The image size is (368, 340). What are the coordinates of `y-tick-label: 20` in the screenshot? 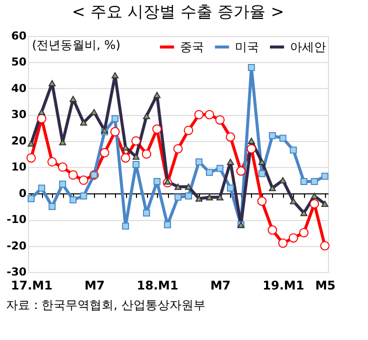 It's located at (19, 141).